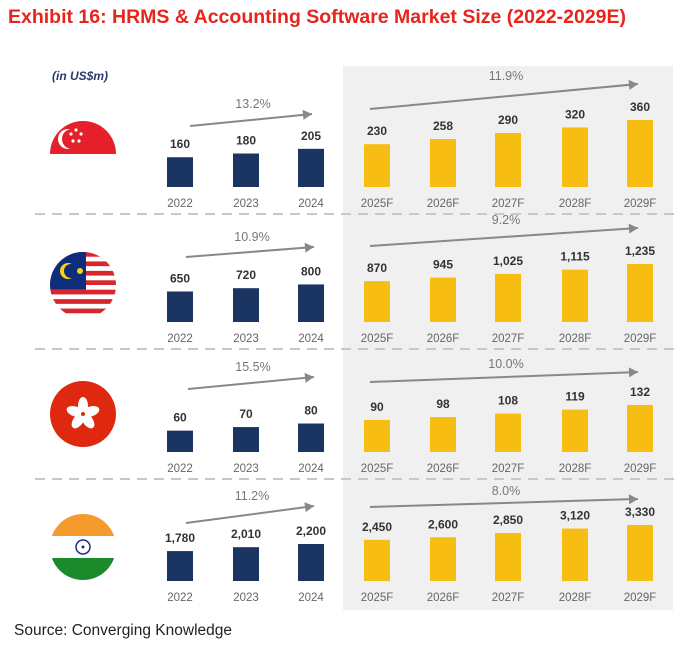  What do you see at coordinates (252, 104) in the screenshot?
I see `historical-cagr-label: 13.2%` at bounding box center [252, 104].